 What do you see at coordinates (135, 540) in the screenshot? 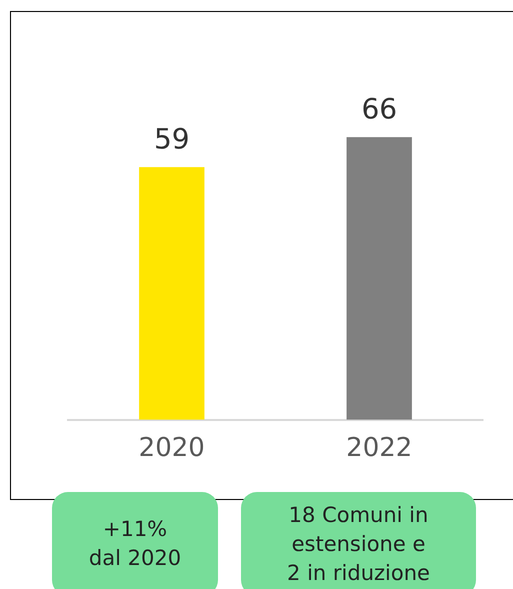
I see `text: +11% dal 2020` at bounding box center [135, 540].